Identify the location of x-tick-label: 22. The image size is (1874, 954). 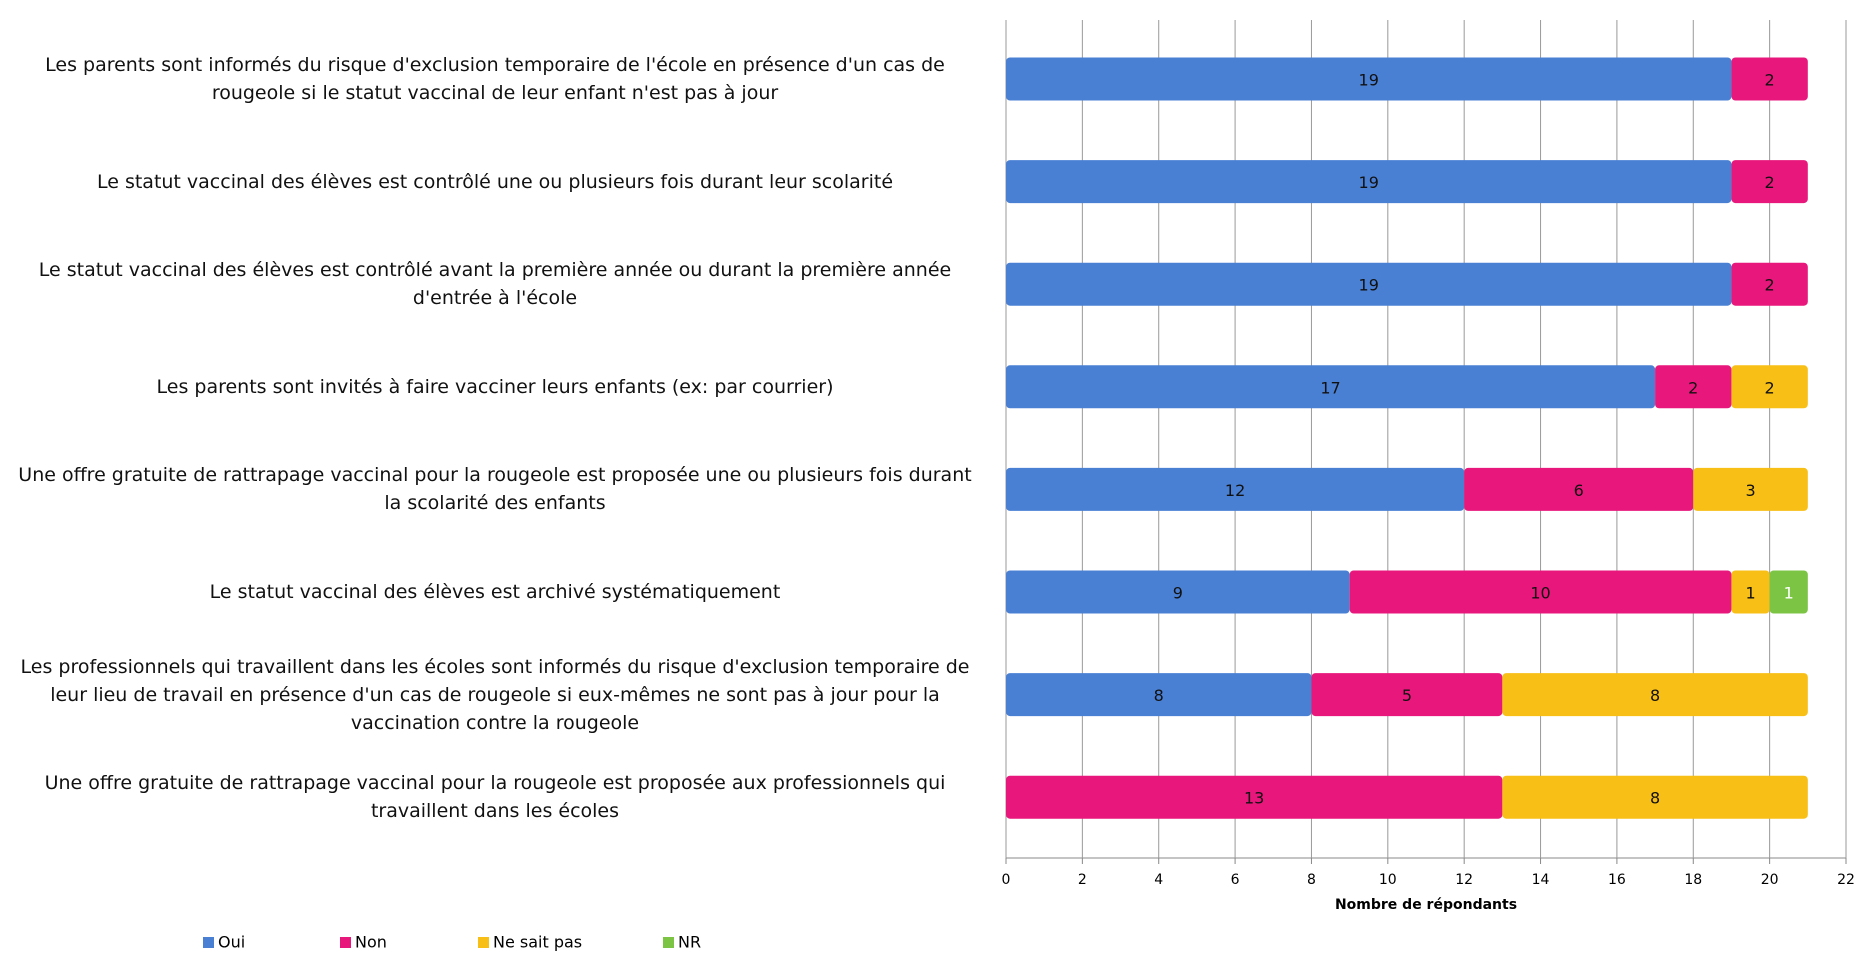
(1846, 880).